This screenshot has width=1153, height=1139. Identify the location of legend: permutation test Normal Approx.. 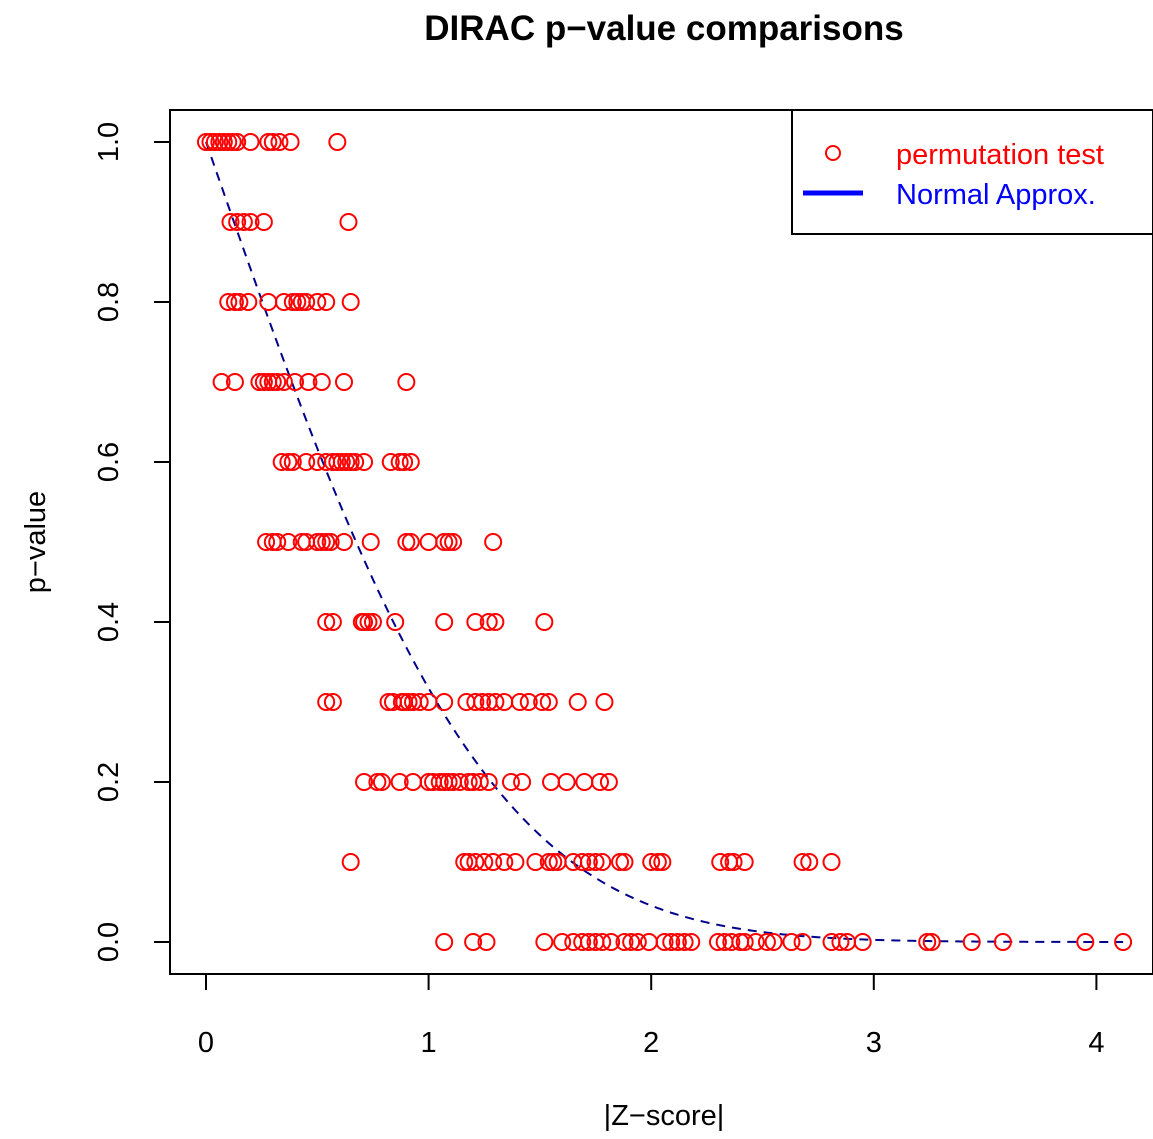
(972, 172).